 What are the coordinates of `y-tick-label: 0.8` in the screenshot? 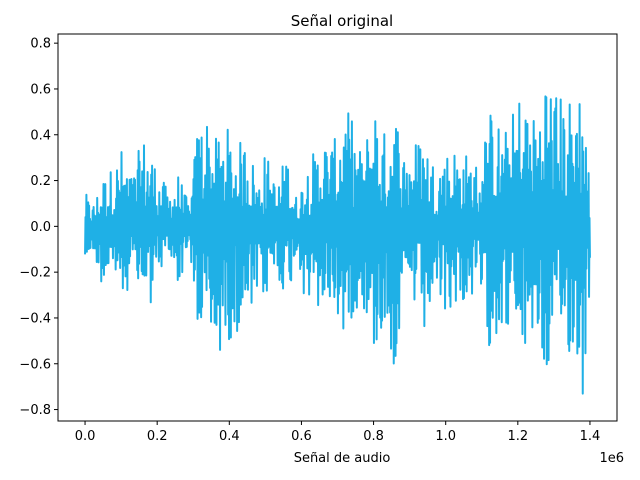 It's located at (40, 44).